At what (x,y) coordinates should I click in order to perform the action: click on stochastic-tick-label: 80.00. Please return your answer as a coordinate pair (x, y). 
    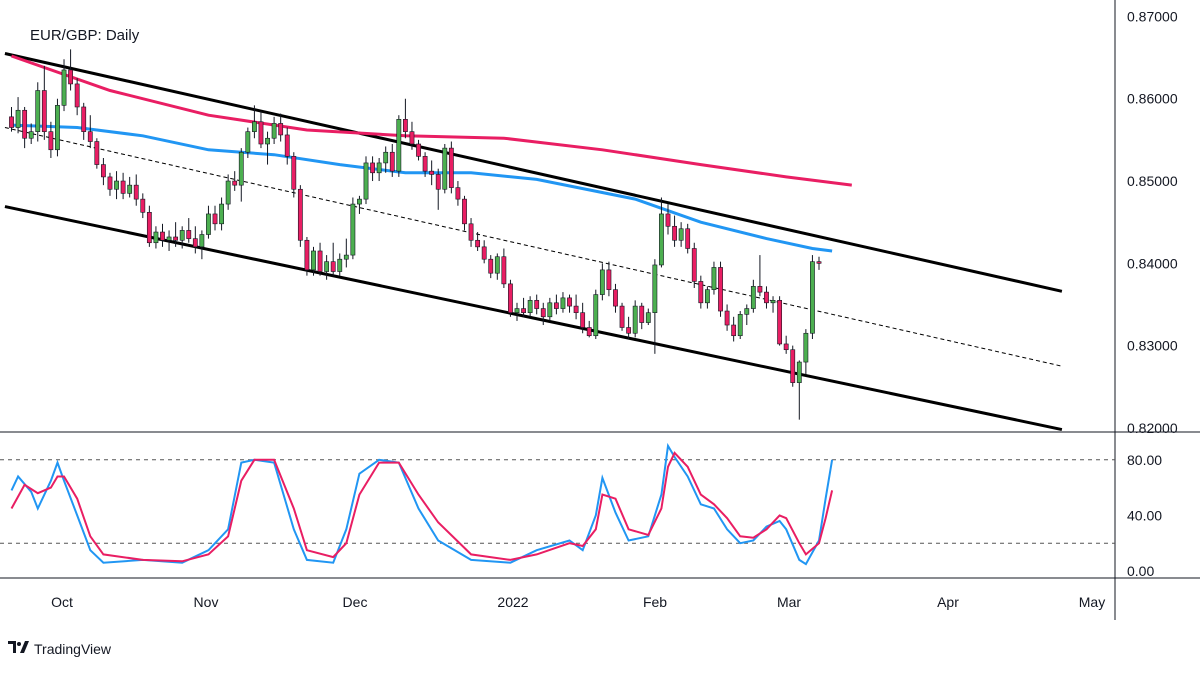
    Looking at the image, I should click on (1144, 460).